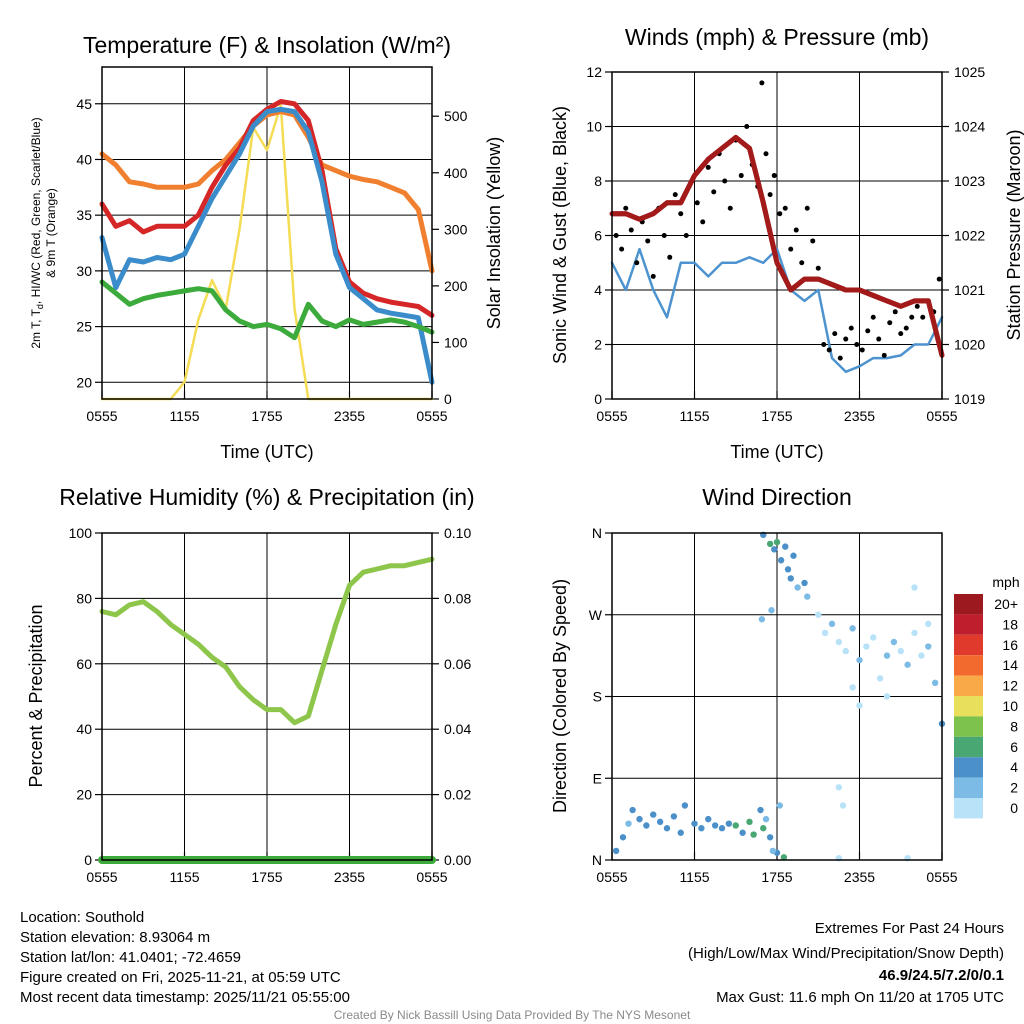 This screenshot has height=1024, width=1024. Describe the element at coordinates (184, 416) in the screenshot. I see `x-tick-label: 1155` at that location.